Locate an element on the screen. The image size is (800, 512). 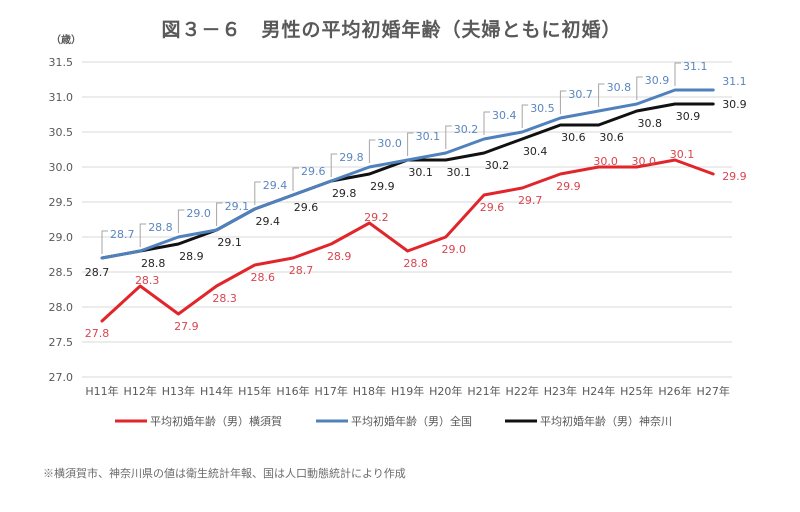
data-label-national: 29.6 is located at coordinates (313, 171).